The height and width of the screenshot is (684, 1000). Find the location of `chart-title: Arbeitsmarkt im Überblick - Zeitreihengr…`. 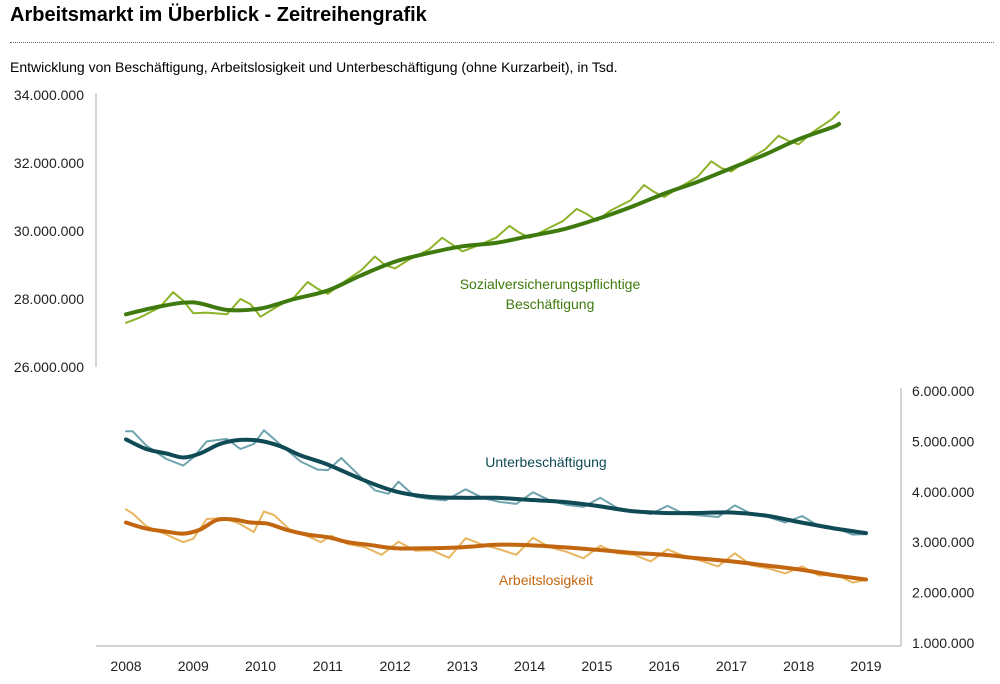

chart-title: Arbeitsmarkt im Überblick - Zeitreihengr… is located at coordinates (218, 15).